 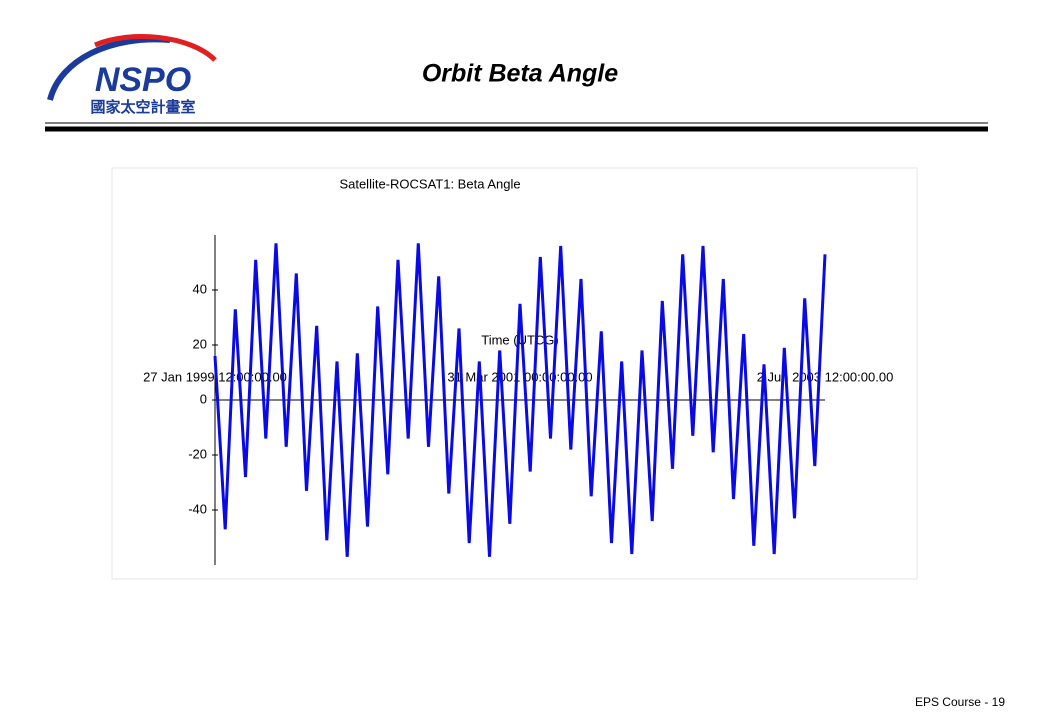 What do you see at coordinates (519, 376) in the screenshot?
I see `x-tick-label: 31 Mar 2001 00:00:00.00` at bounding box center [519, 376].